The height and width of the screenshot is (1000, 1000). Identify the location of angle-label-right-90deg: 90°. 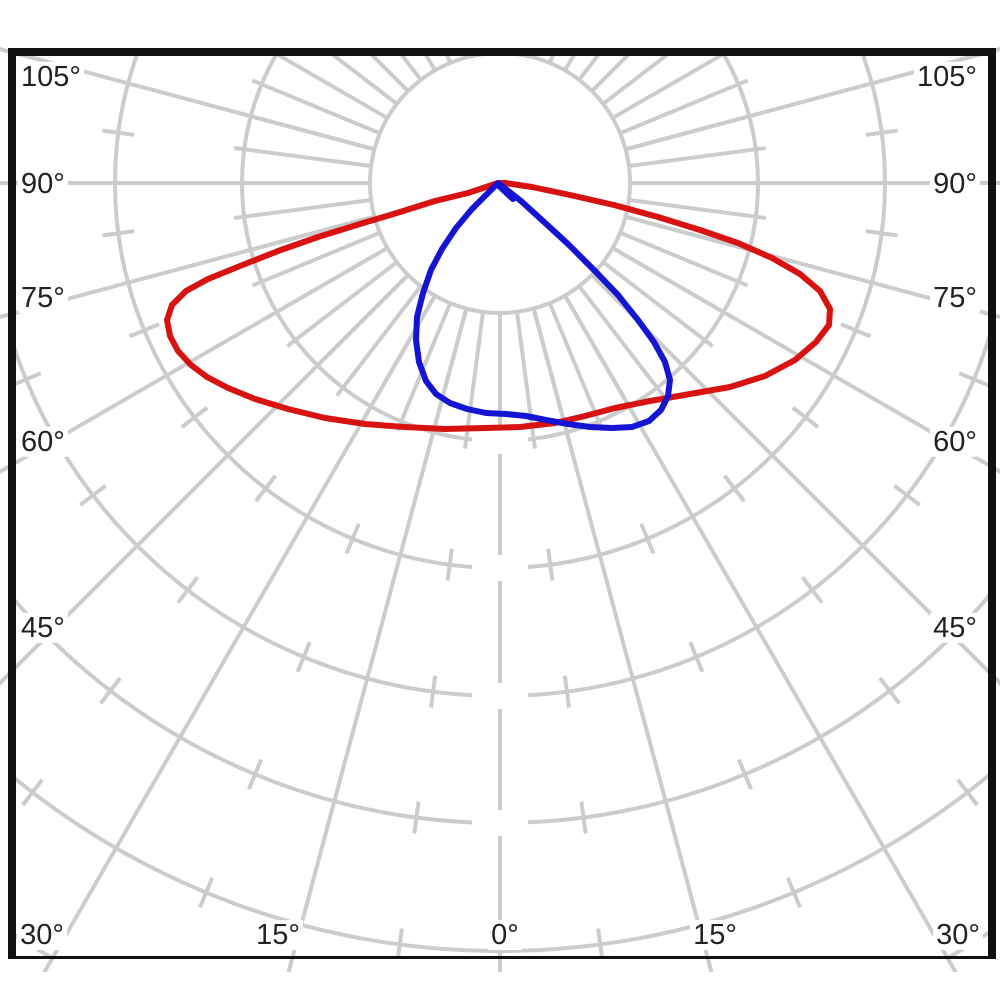
(955, 183).